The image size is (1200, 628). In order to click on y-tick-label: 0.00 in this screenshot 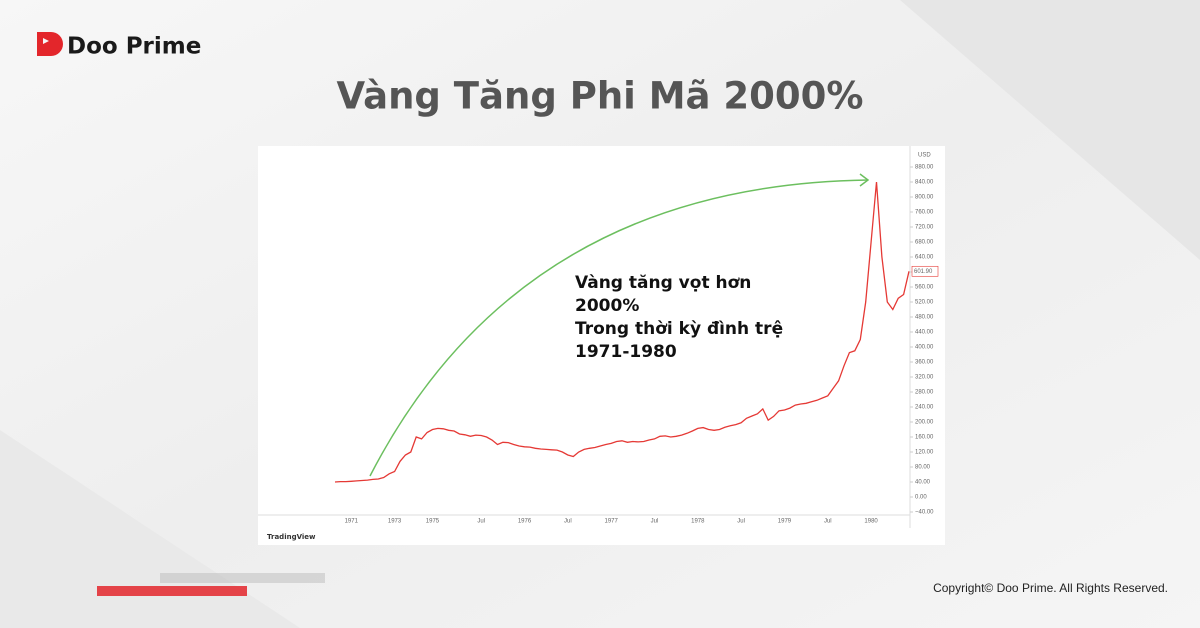, I will do `click(921, 498)`.